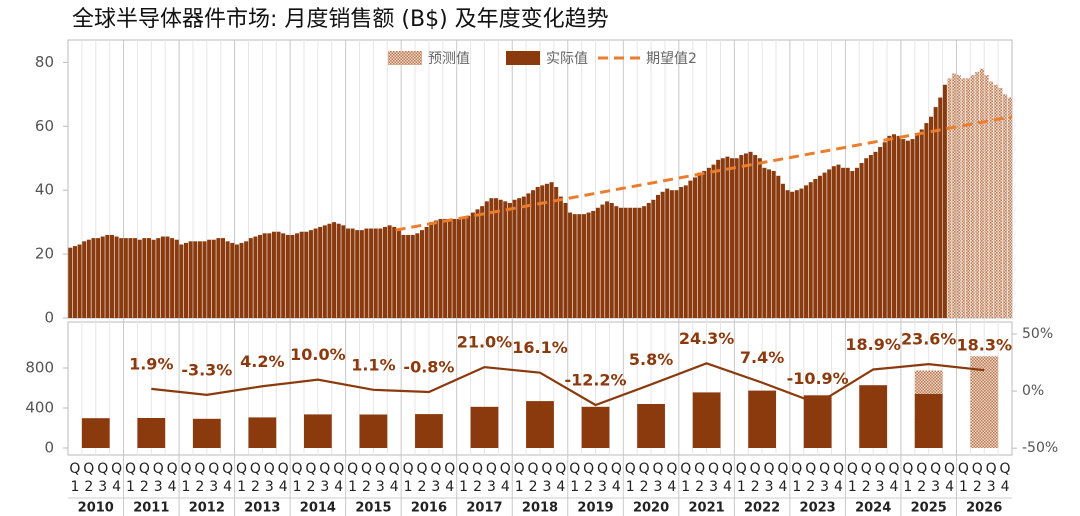 This screenshot has width=1080, height=516. What do you see at coordinates (540, 347) in the screenshot?
I see `growth-label: 16.1%` at bounding box center [540, 347].